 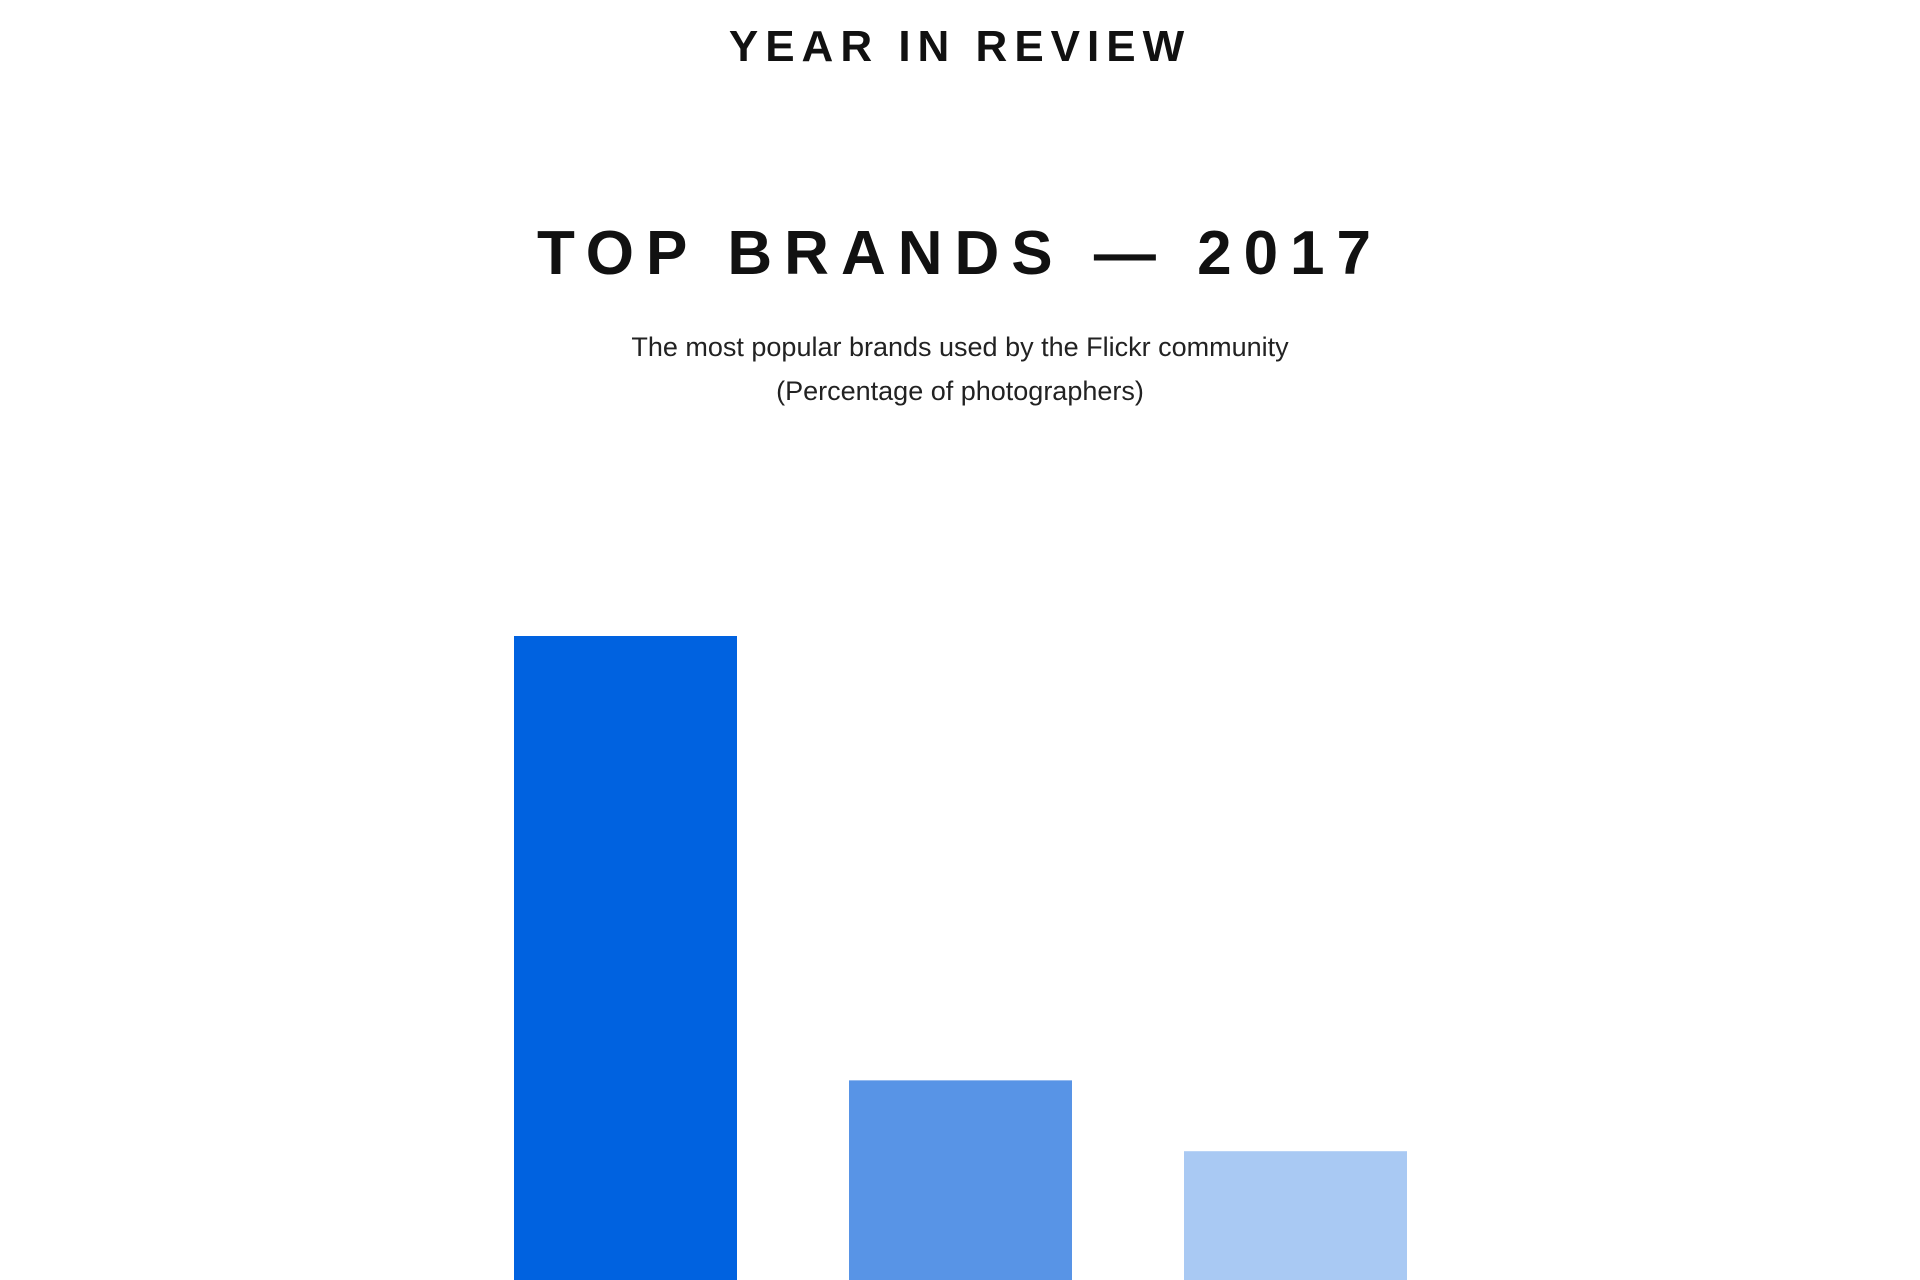 What do you see at coordinates (960, 46) in the screenshot?
I see `section-kicker: YEAR IN REVIEW` at bounding box center [960, 46].